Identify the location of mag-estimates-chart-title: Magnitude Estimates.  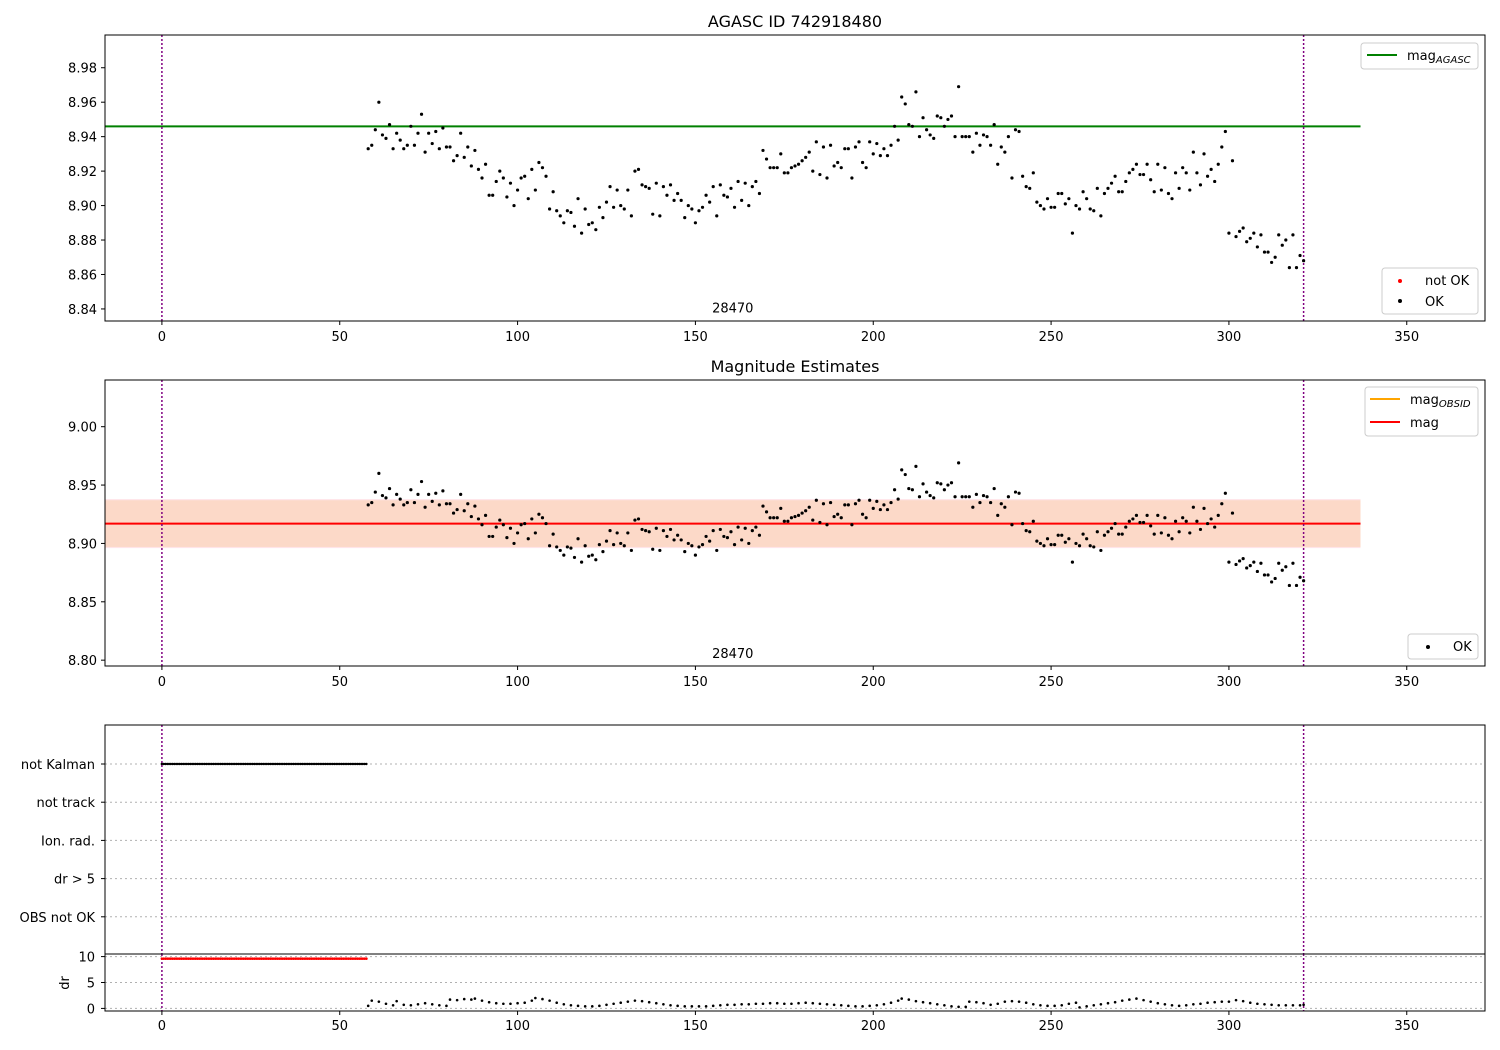
(795, 366).